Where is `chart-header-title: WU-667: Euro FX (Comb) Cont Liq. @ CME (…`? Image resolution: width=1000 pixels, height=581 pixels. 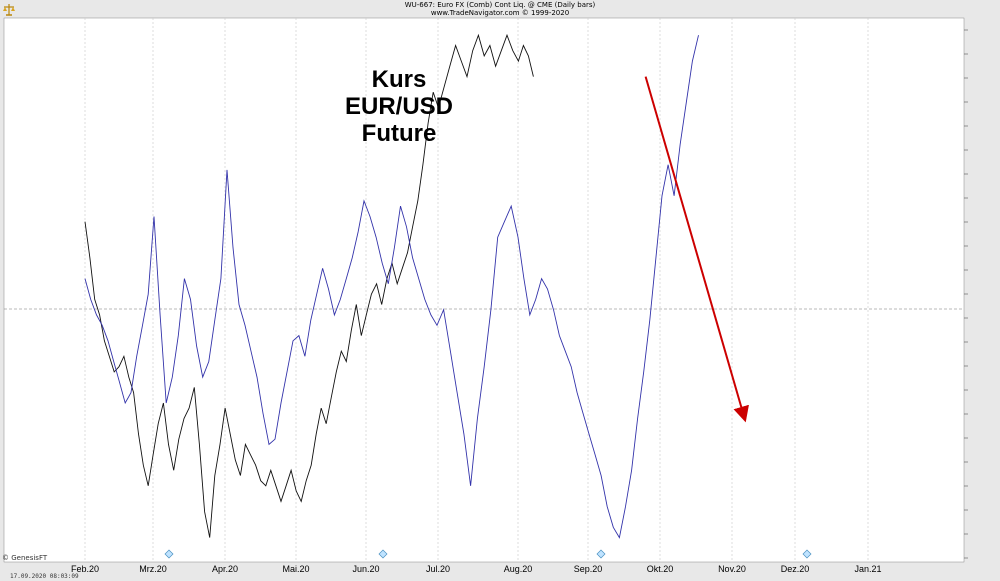 chart-header-title: WU-667: Euro FX (Comb) Cont Liq. @ CME (… is located at coordinates (500, 5).